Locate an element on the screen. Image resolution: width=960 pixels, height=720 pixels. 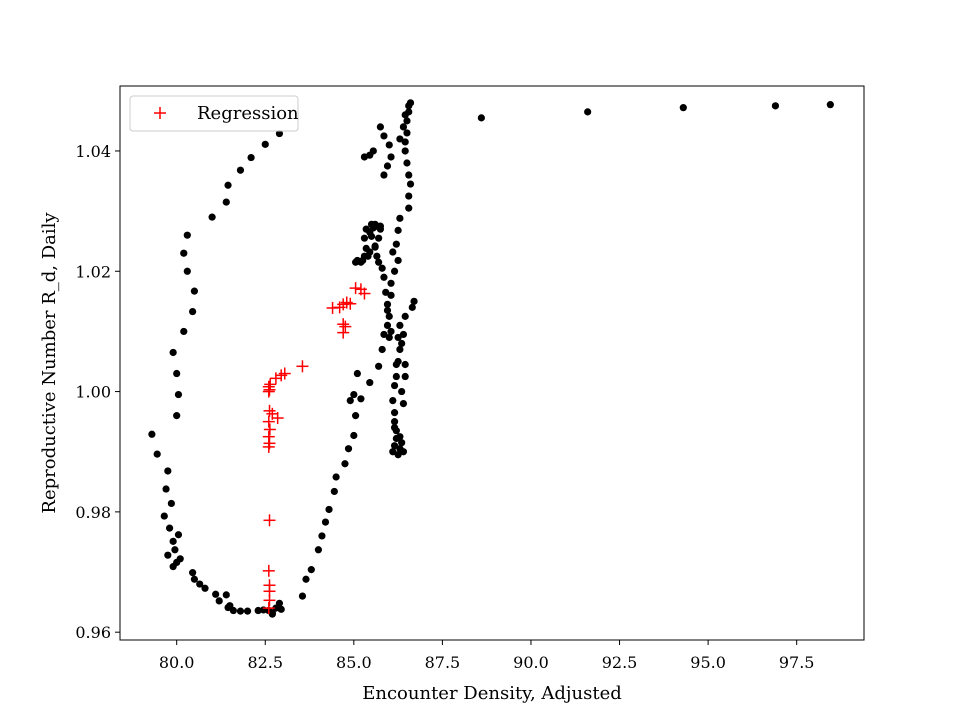
x-tick-label: 92.5 is located at coordinates (620, 662).